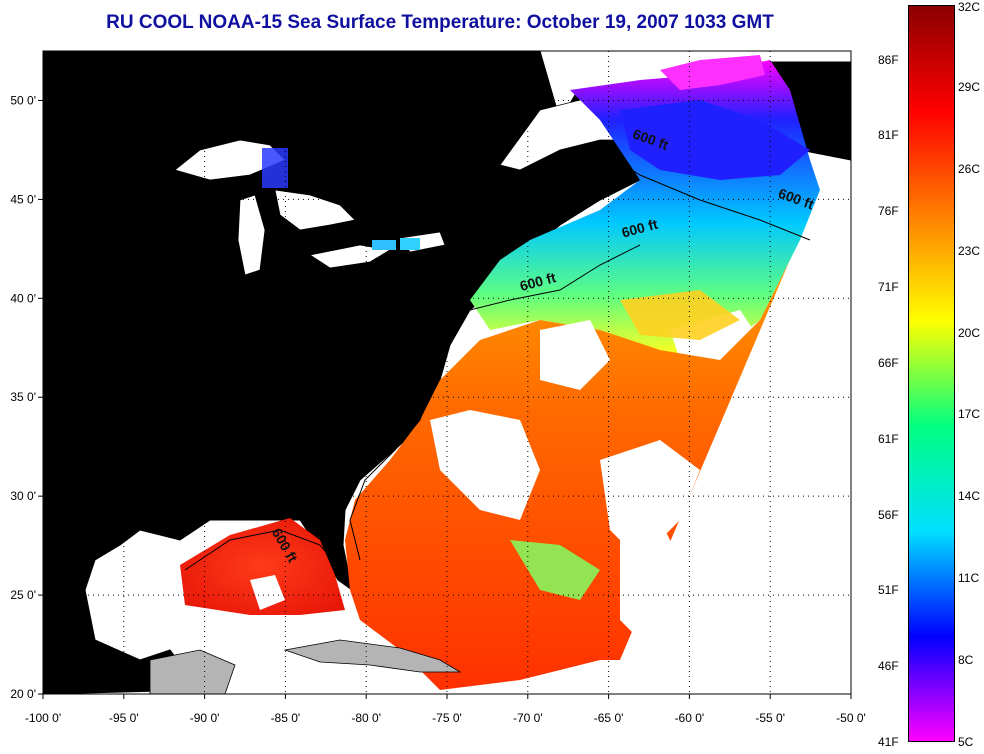 This screenshot has height=754, width=984. I want to click on fahrenheit-label: 86F, so click(888, 59).